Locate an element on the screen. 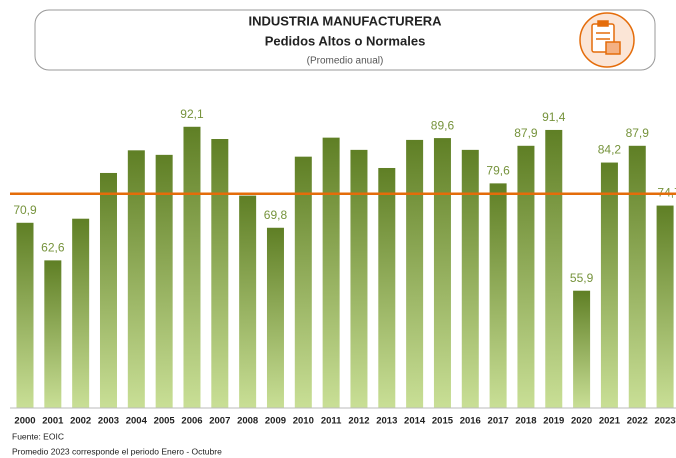 The height and width of the screenshot is (458, 676). x-tick-label: 2004 is located at coordinates (137, 421).